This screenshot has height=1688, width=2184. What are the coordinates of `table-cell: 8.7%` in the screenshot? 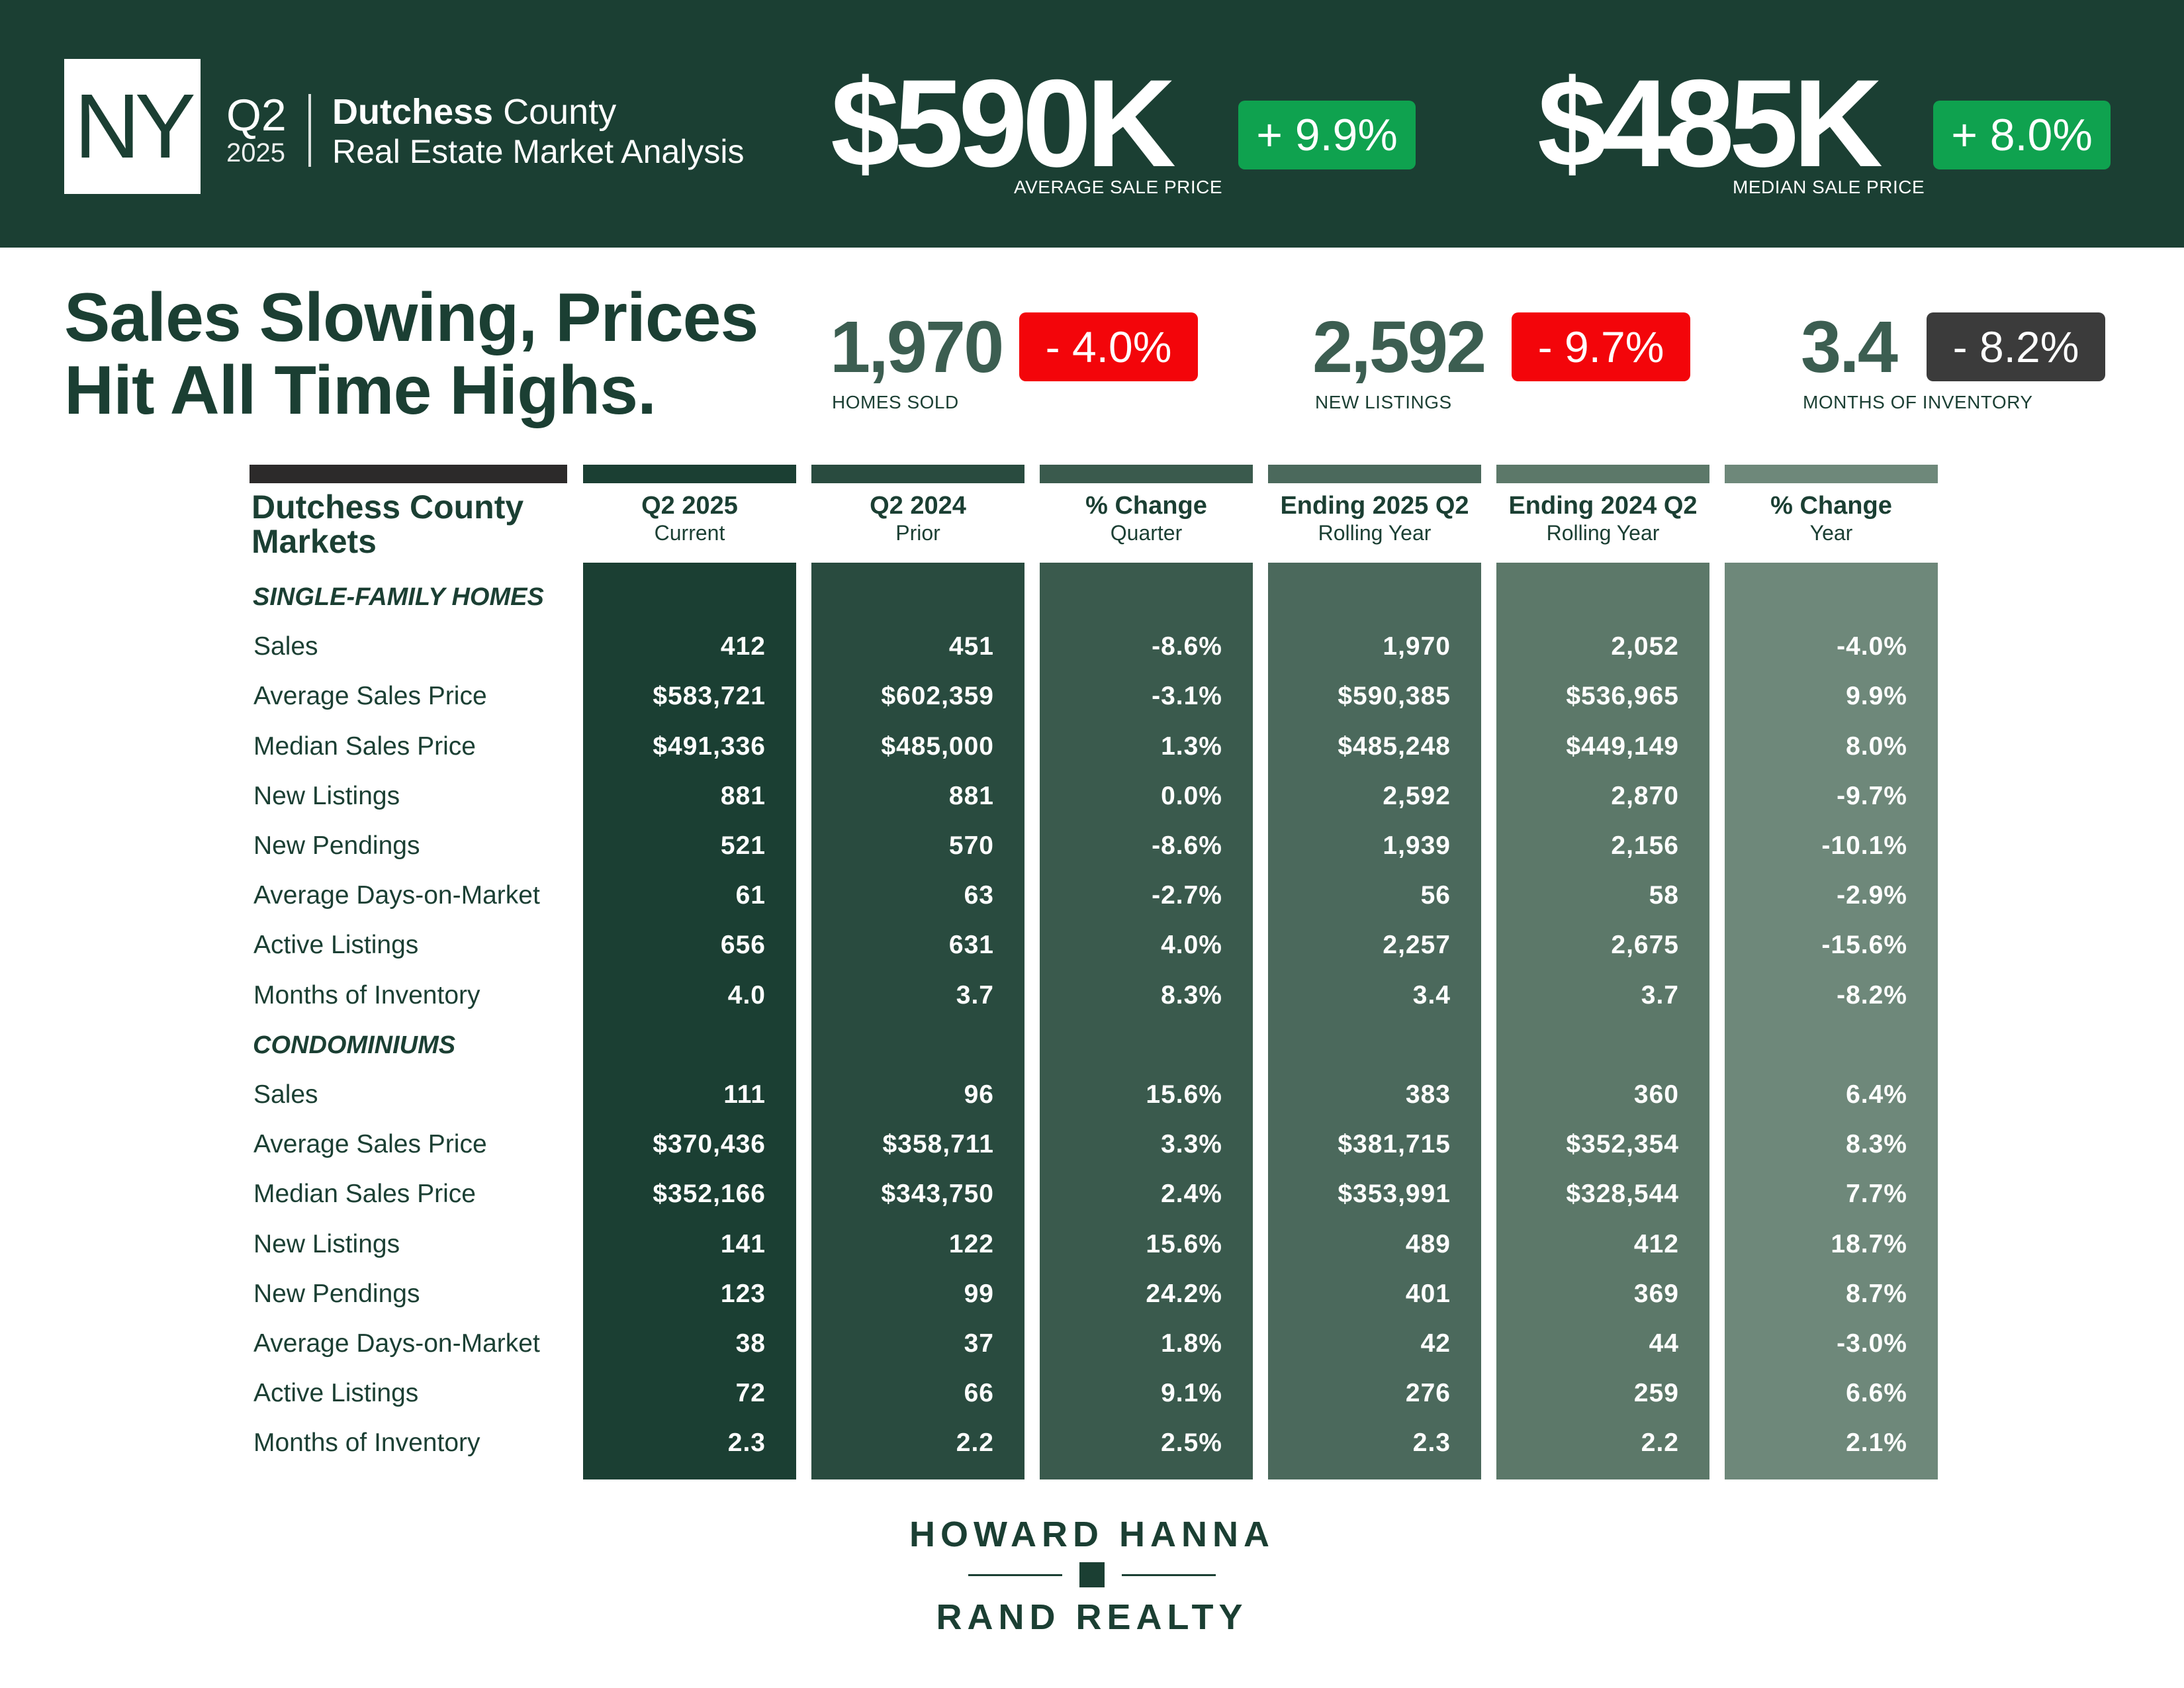 It's located at (1877, 1293).